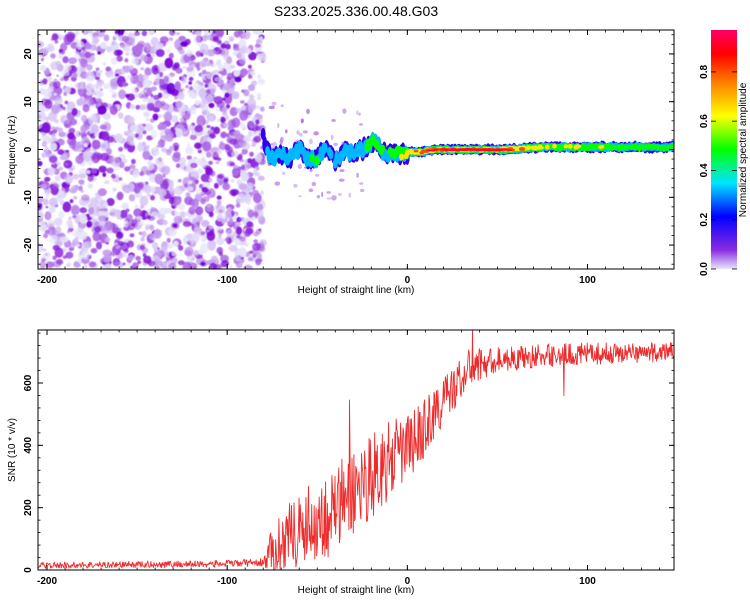  Describe the element at coordinates (12, 450) in the screenshot. I see `snr-ylabel: SNR (10 * v/v)` at that location.